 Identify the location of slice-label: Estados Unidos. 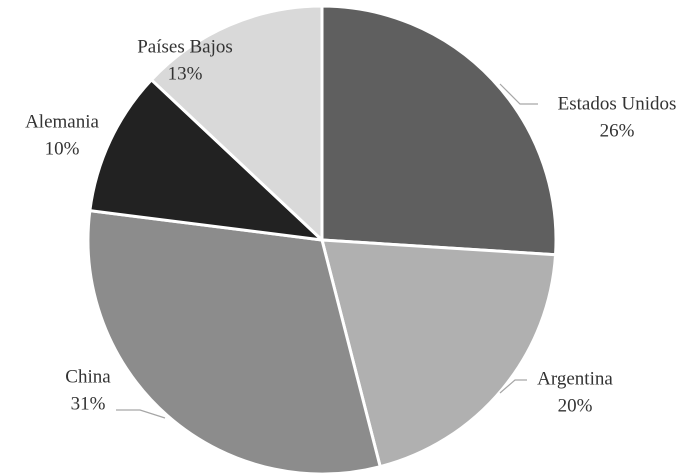
(617, 103).